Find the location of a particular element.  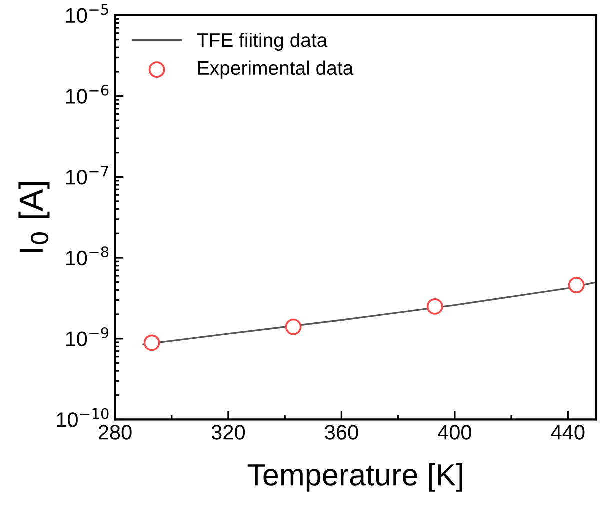

y-tick-label: 10$^{−8}$ is located at coordinates (87, 256).